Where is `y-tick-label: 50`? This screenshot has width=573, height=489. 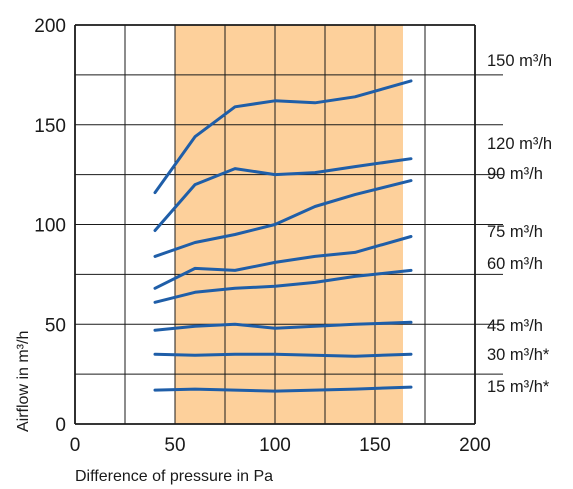 y-tick-label: 50 is located at coordinates (55, 325).